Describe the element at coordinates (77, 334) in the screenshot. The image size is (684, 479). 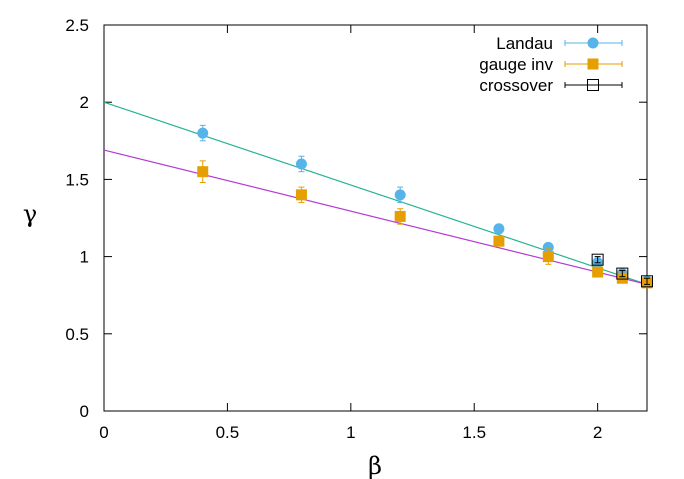
I see `y-tick-label: 0.5` at that location.